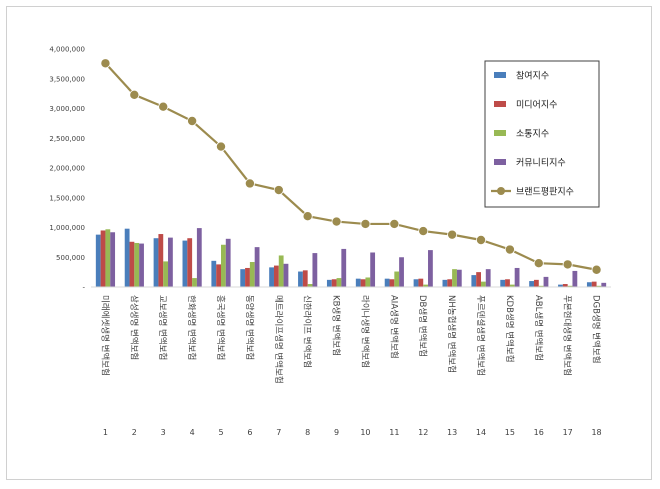  Describe the element at coordinates (67, 198) in the screenshot. I see `y-tick-label: 1,500,000` at that location.